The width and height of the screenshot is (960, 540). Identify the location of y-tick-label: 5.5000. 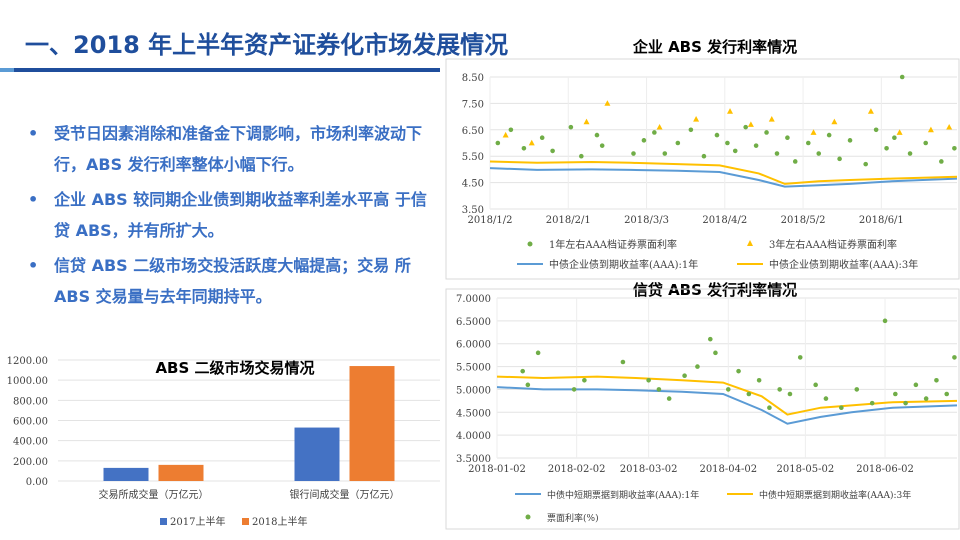
(473, 368).